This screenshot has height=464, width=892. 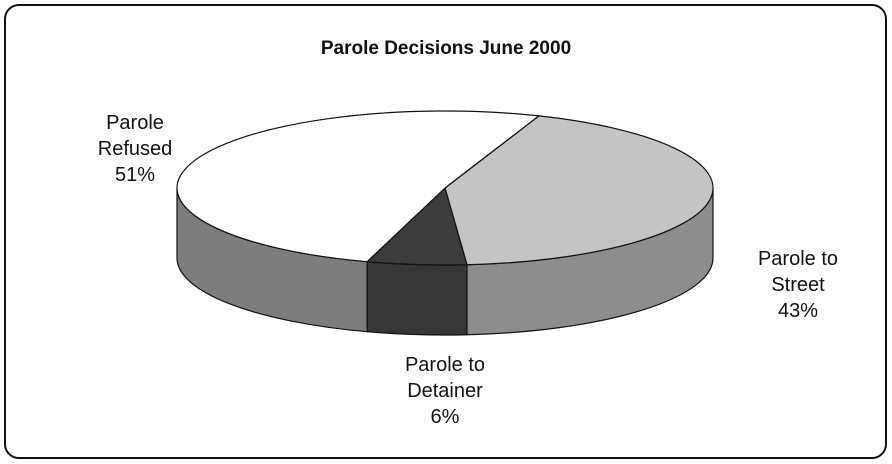 I want to click on chart-title: Parole Decisions June 2000, so click(x=446, y=48).